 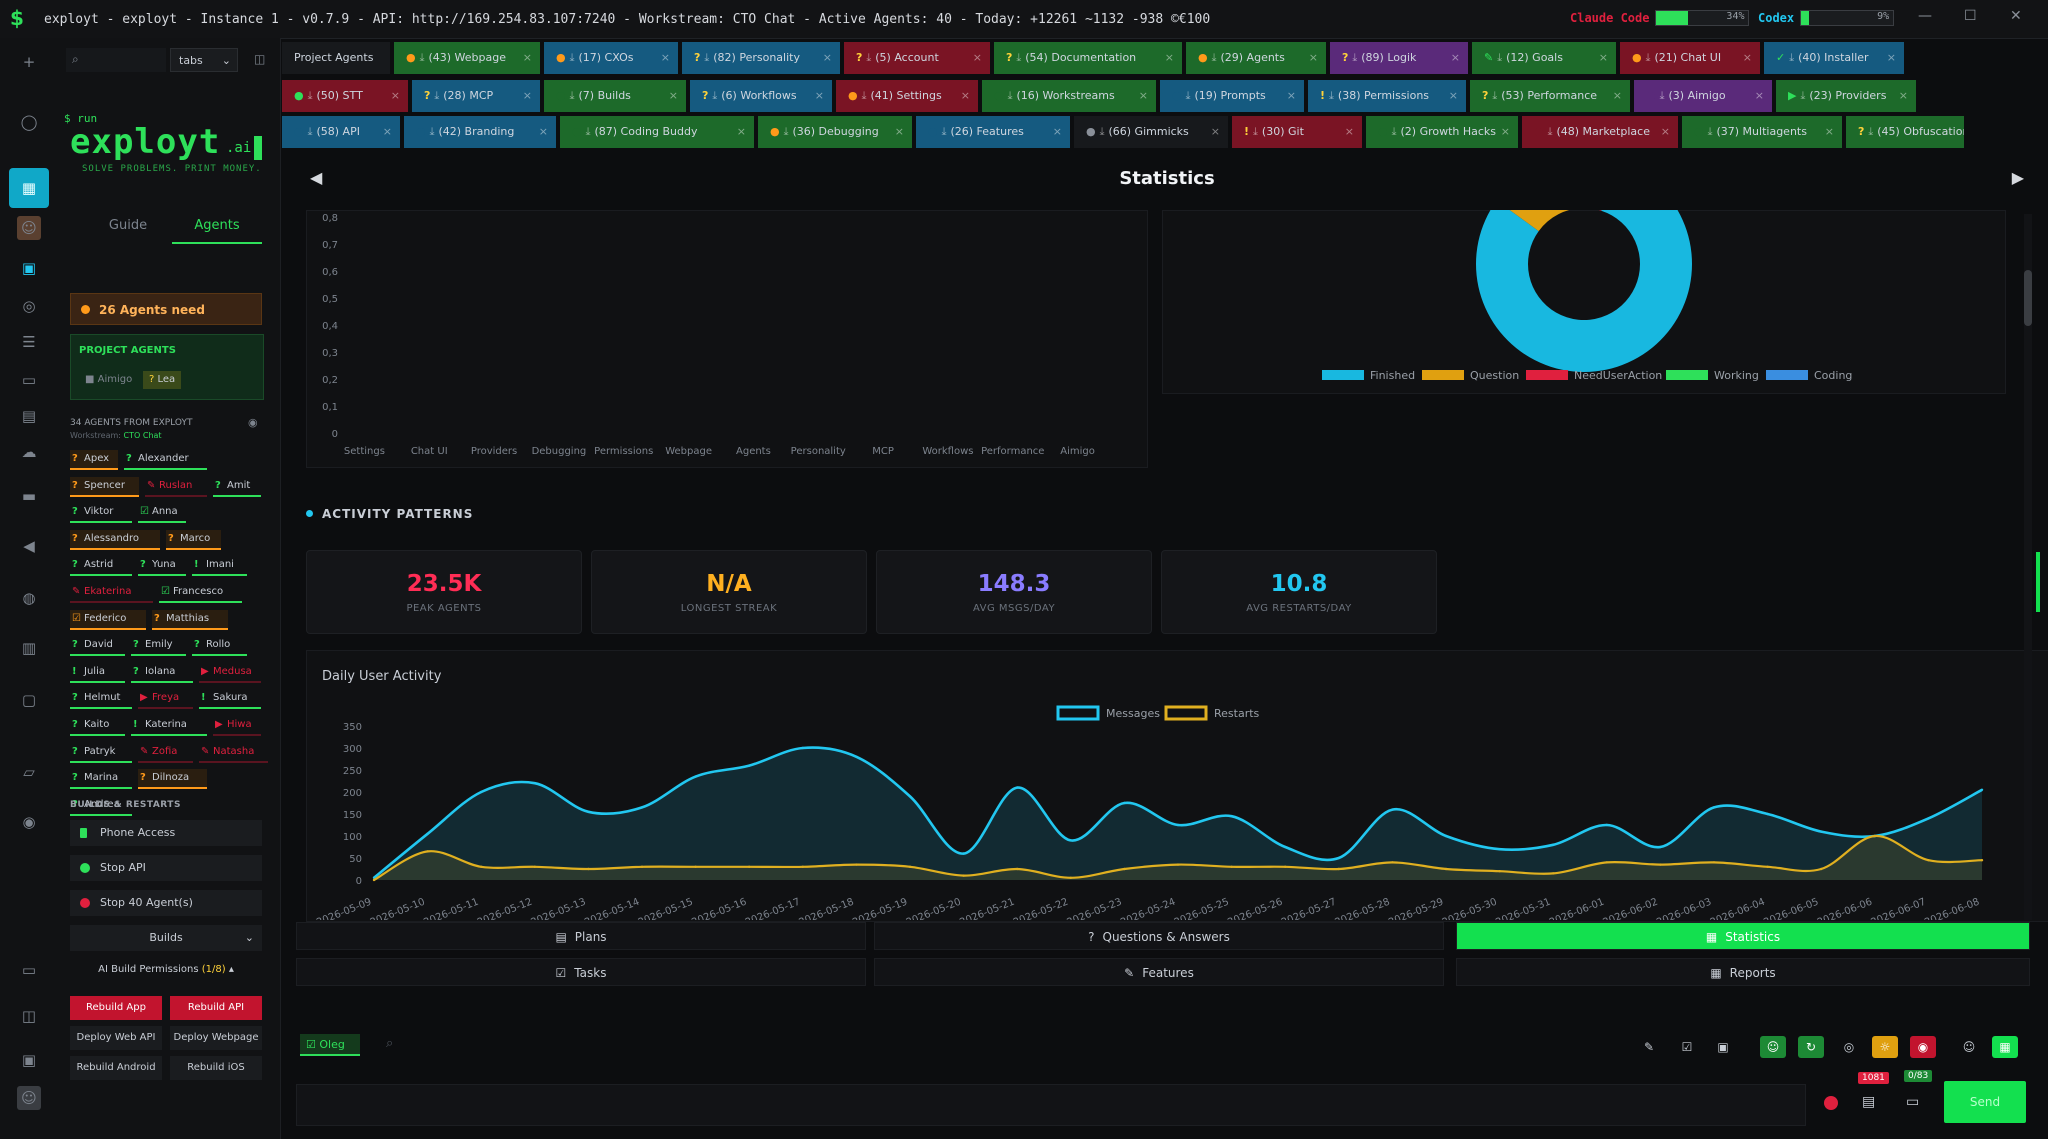 I want to click on agent-item: ▶ Freya, so click(x=165, y=699).